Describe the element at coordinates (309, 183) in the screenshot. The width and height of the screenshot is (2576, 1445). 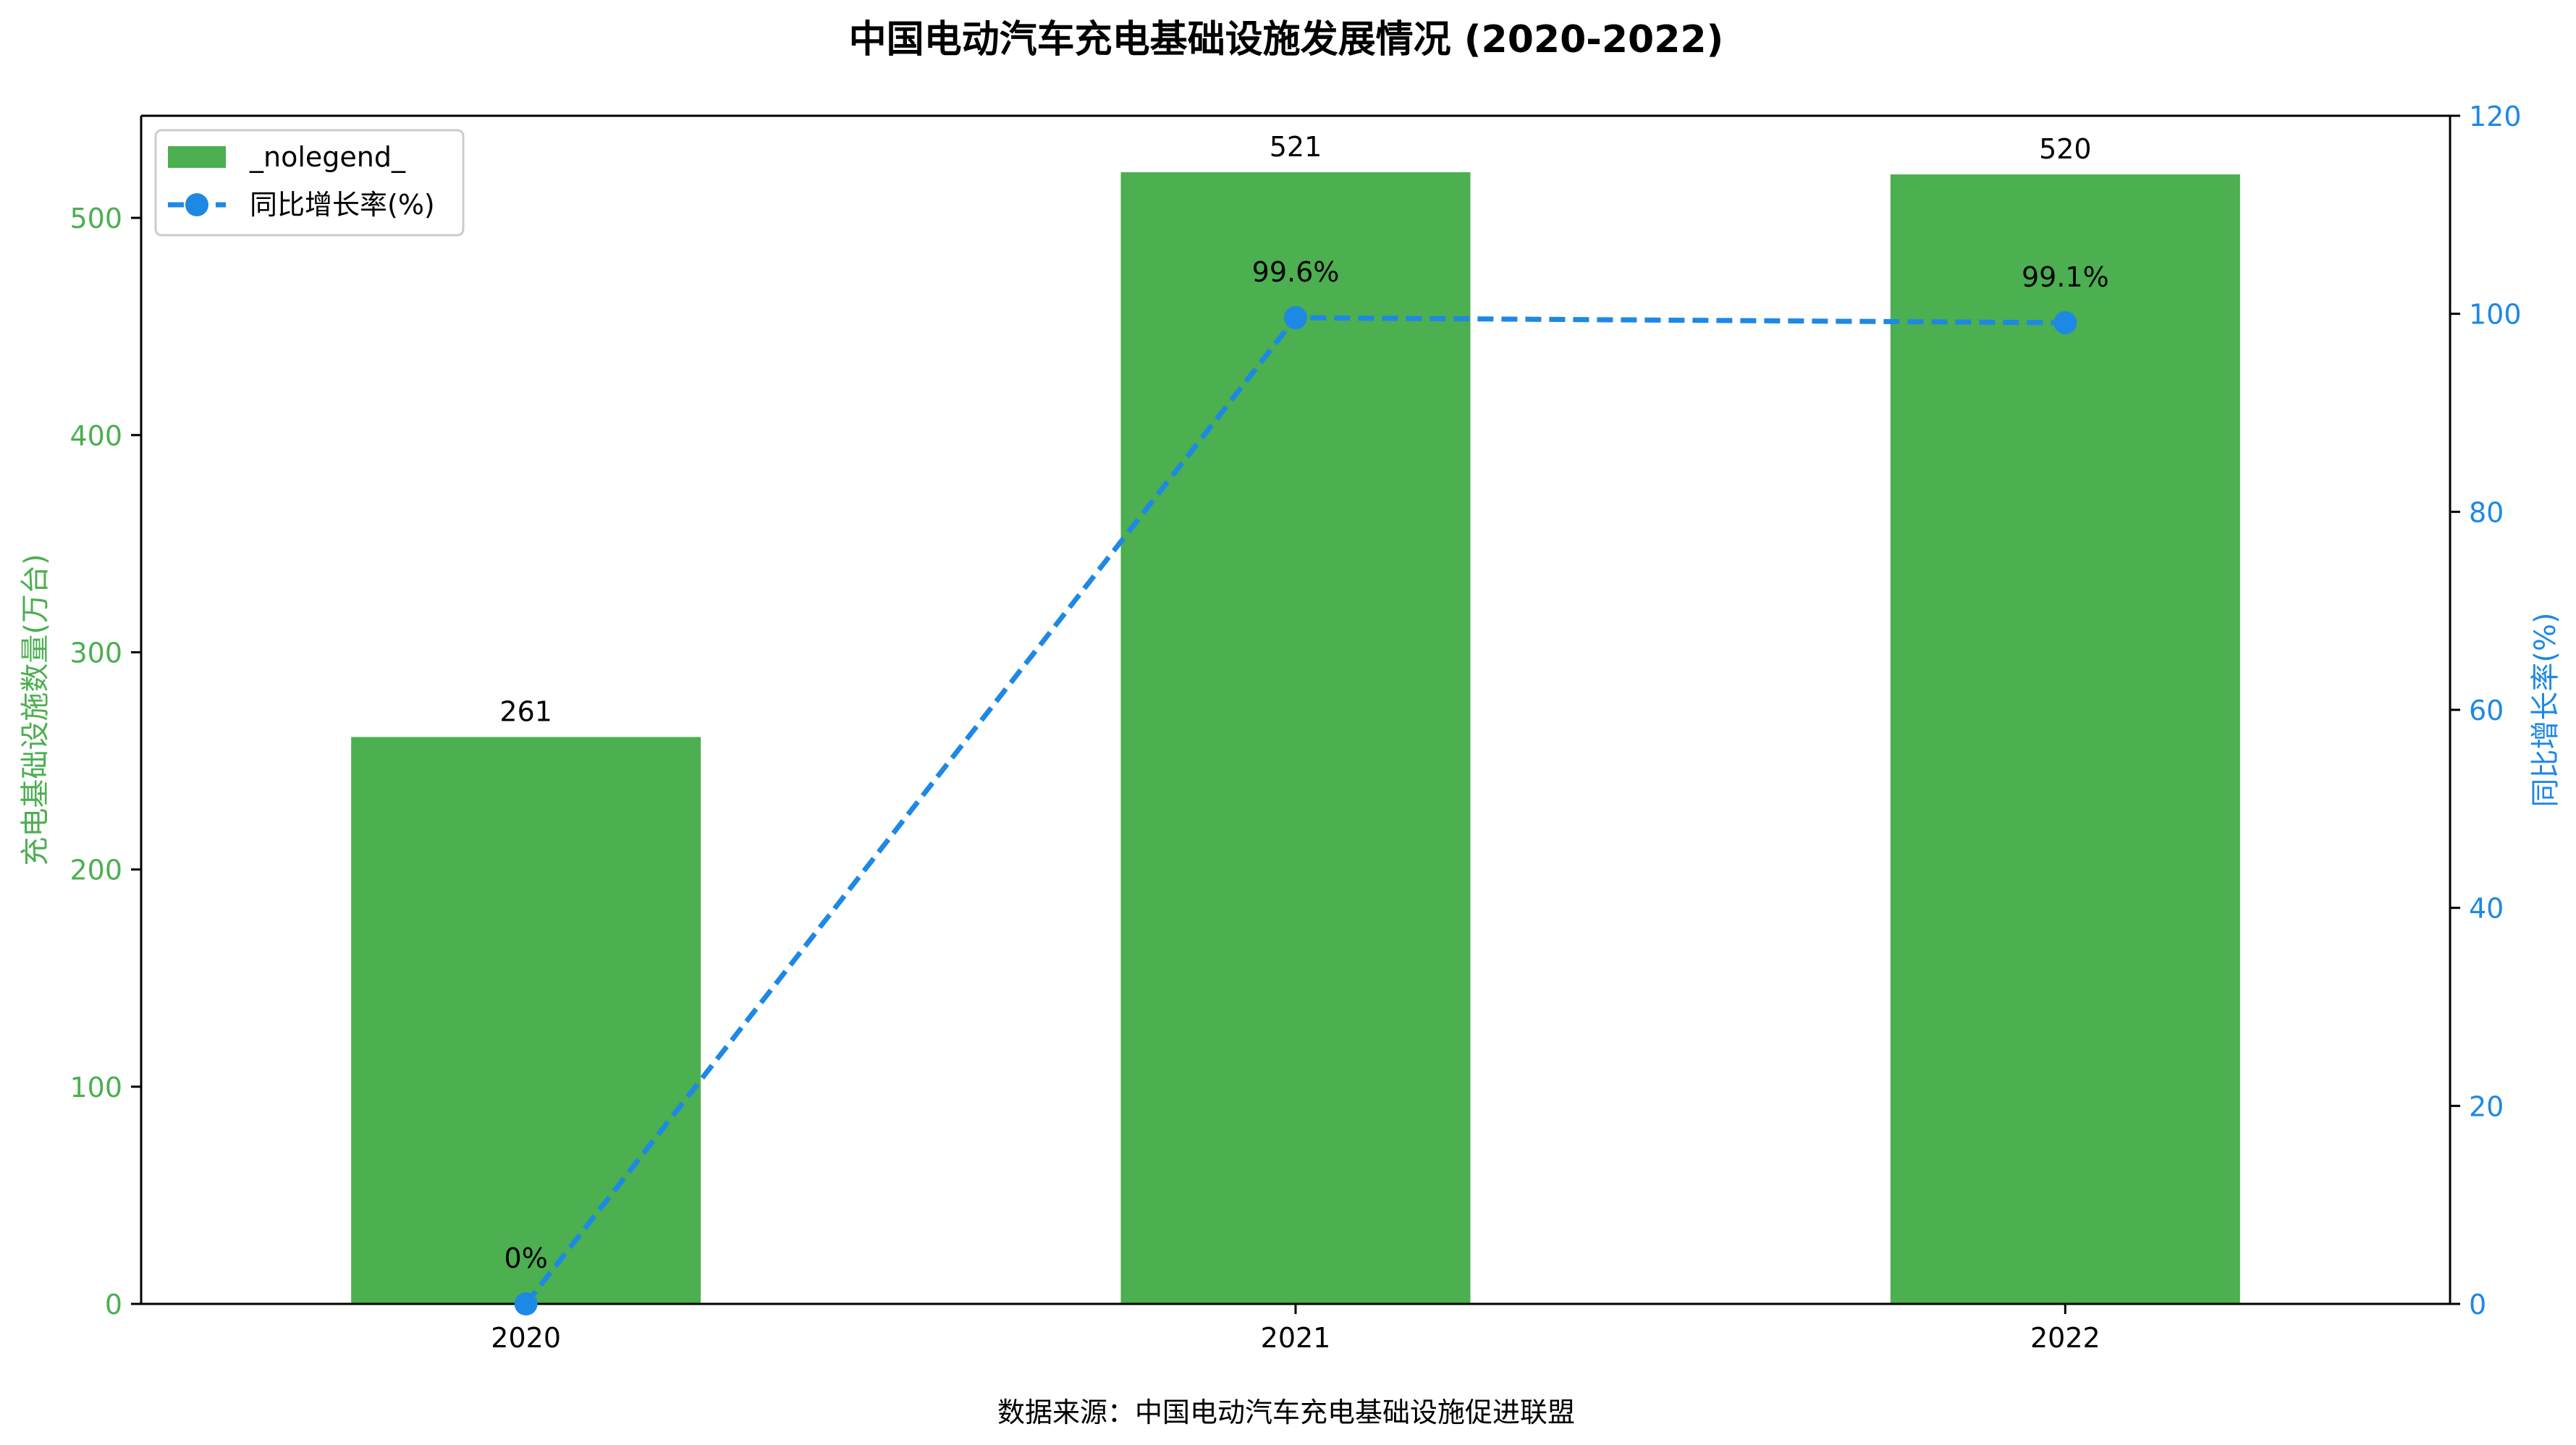
I see `legend-box` at that location.